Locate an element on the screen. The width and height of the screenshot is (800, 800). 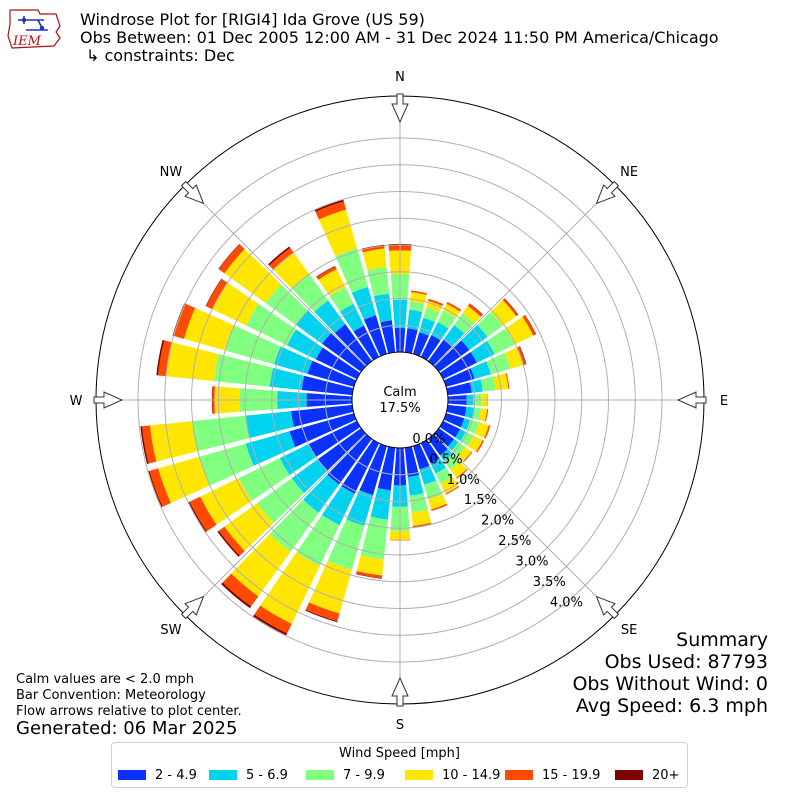
bar-10deg-2 - 4.9 is located at coordinates (411, 341).